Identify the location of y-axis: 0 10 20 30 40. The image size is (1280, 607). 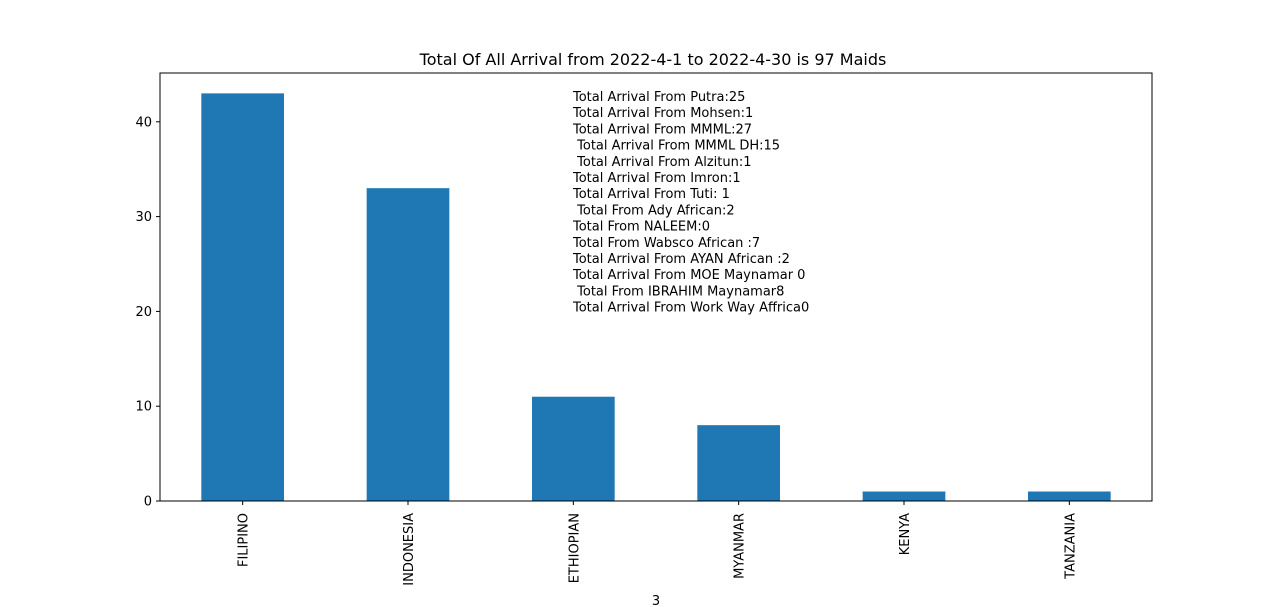
(147, 312).